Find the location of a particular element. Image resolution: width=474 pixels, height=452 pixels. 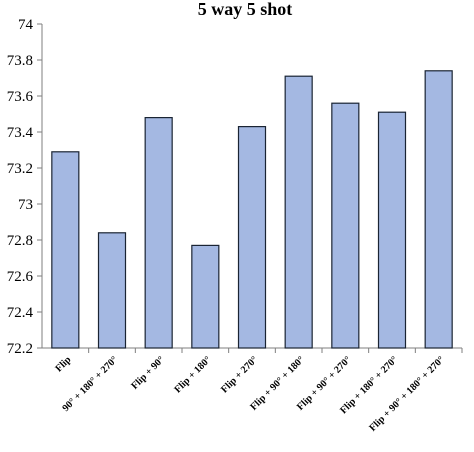

y-tick-label: 72.8 is located at coordinates (20, 241).